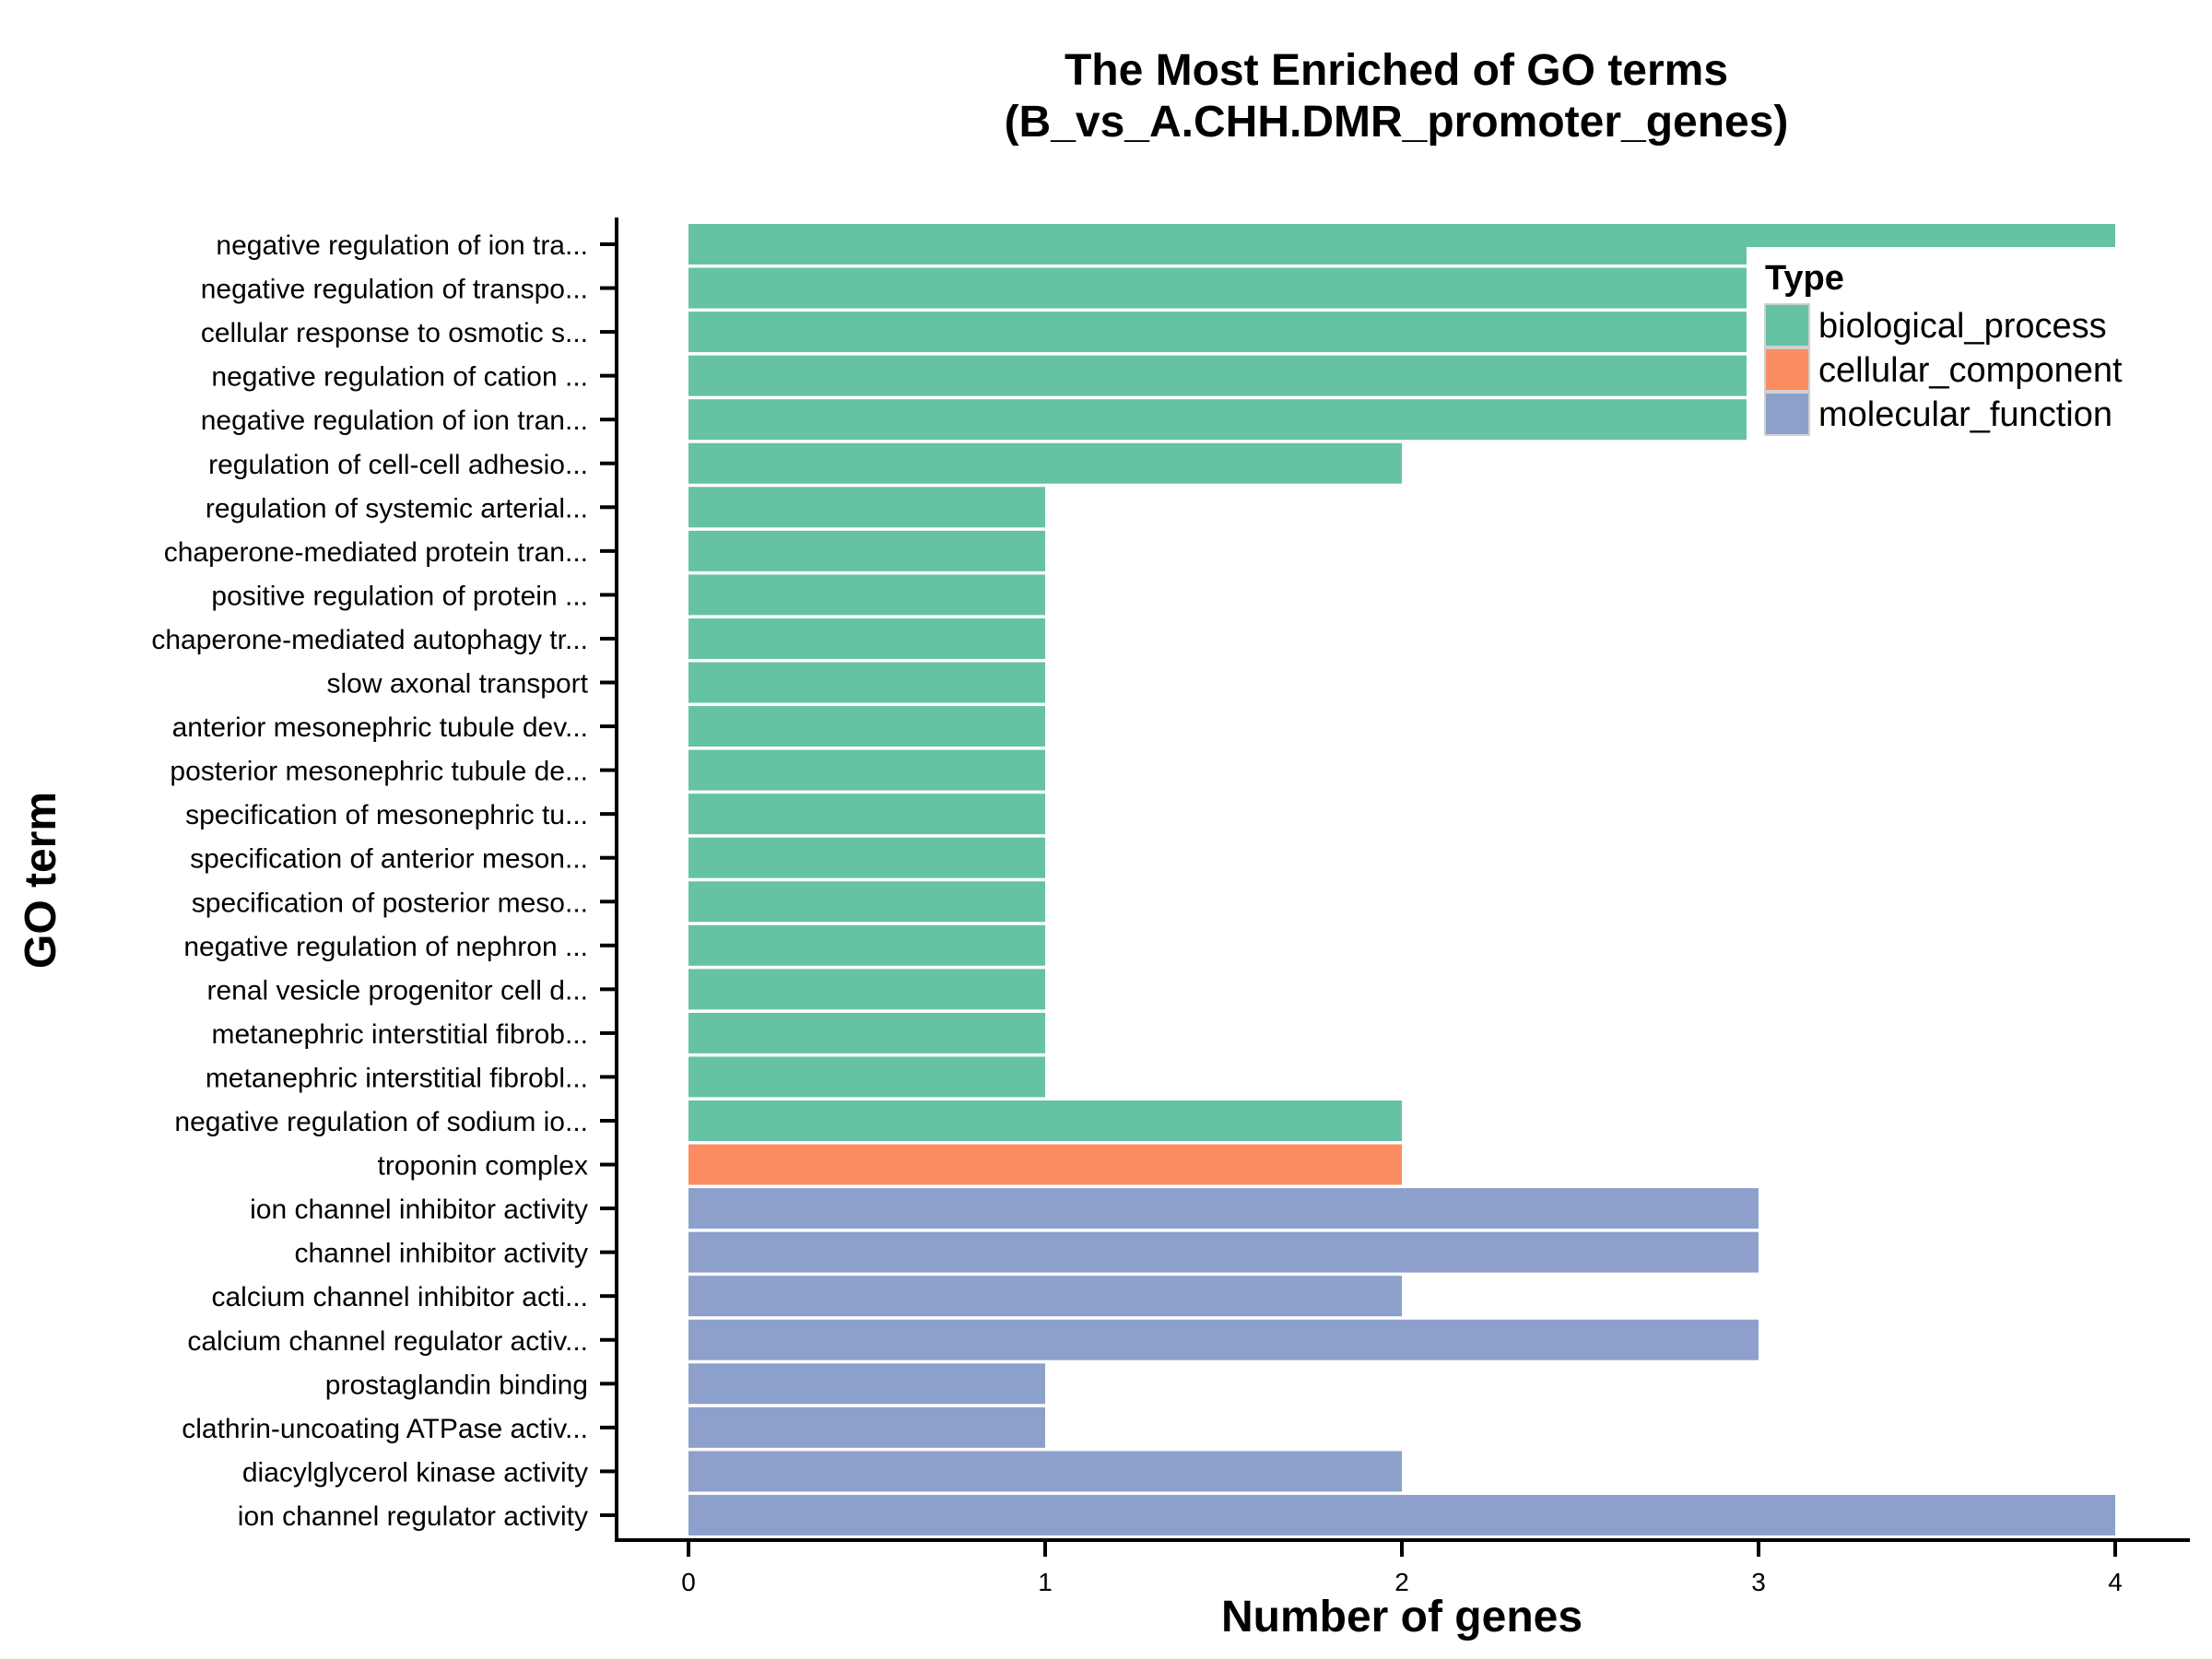 This screenshot has height=1659, width=2212. I want to click on y-tick-label: ion channel inhibitor activity, so click(419, 1209).